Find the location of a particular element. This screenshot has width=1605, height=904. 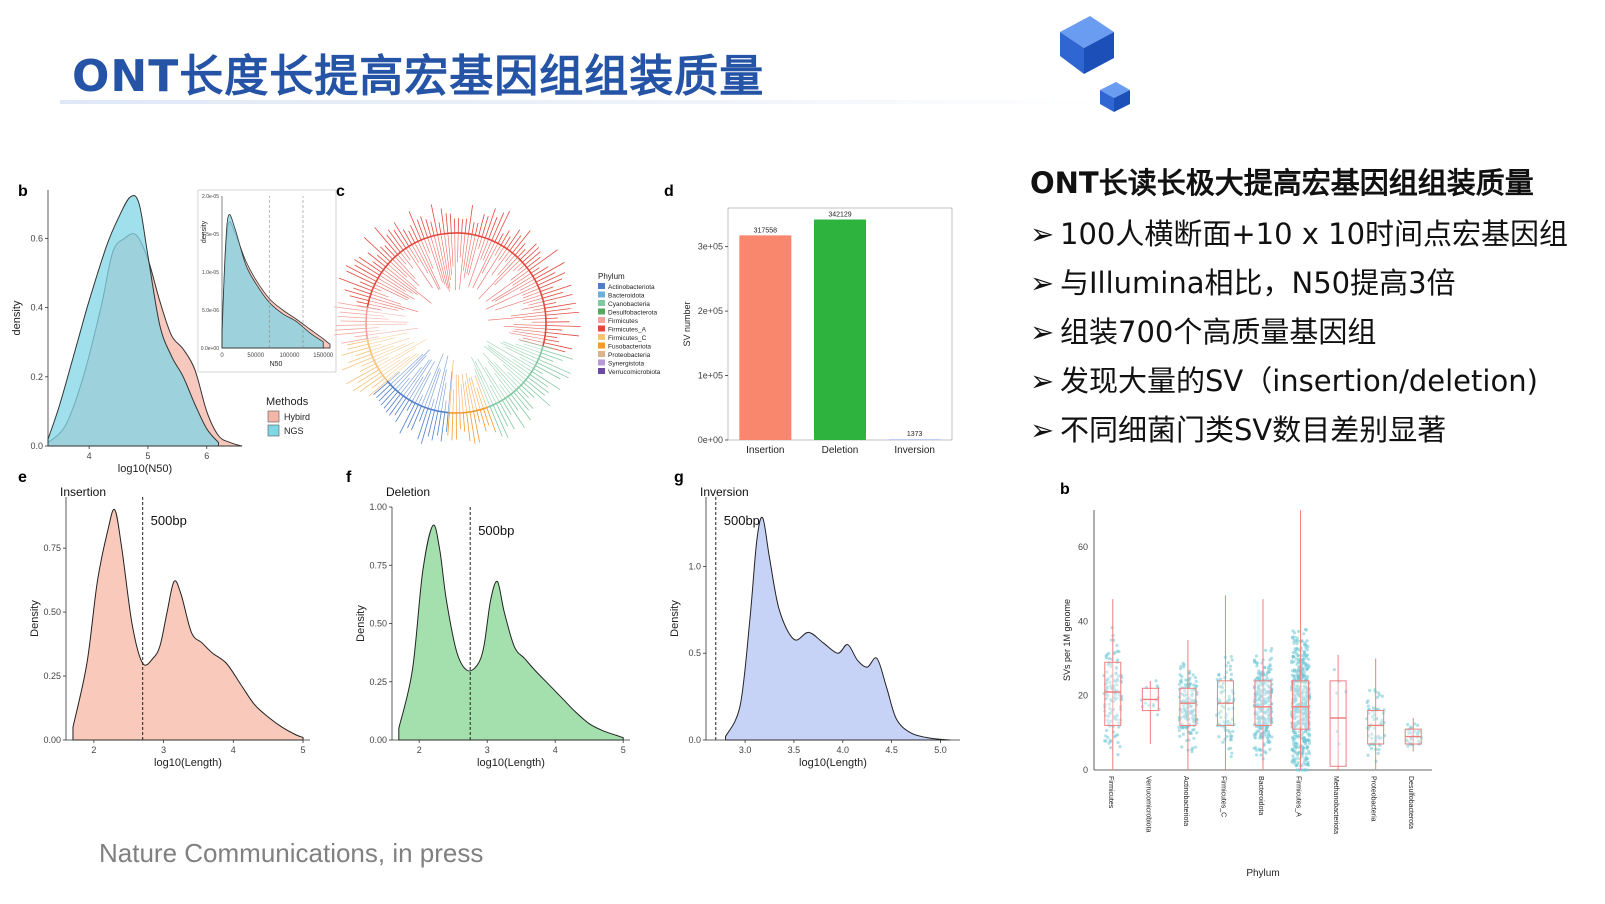

y-tick-label: 0.2 is located at coordinates (36, 377).